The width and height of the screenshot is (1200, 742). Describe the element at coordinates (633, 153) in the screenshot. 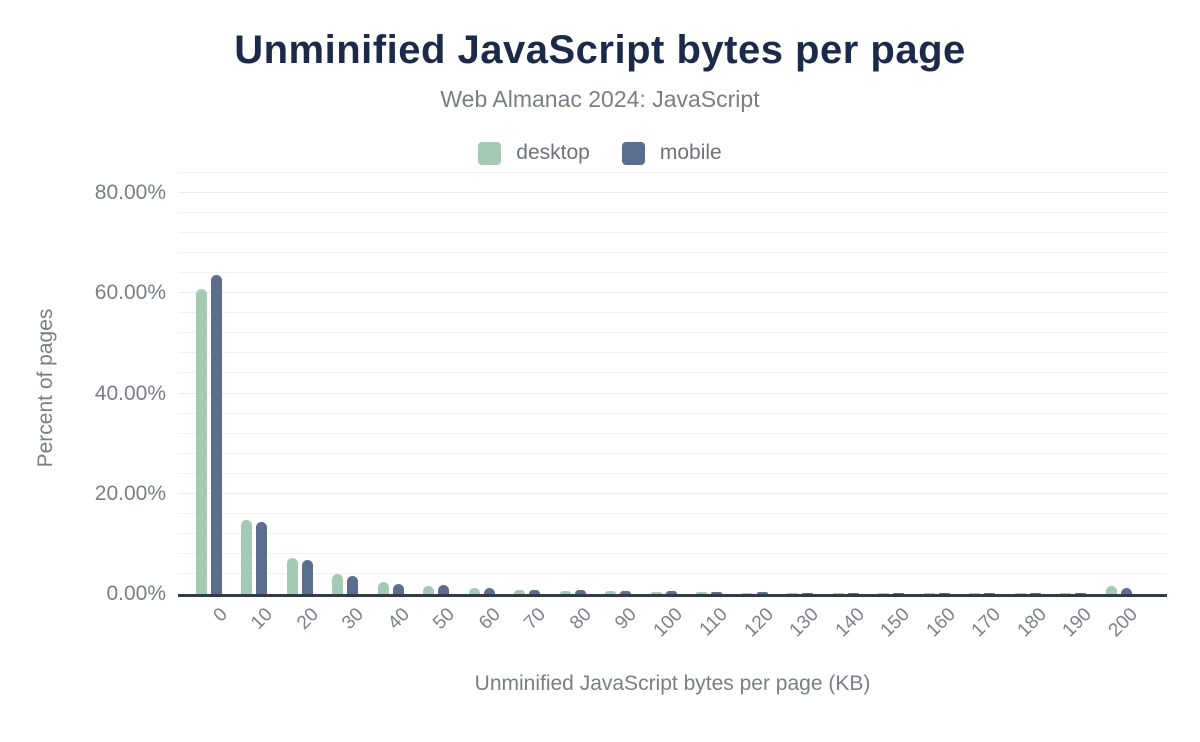

I see `mobile-swatch-icon` at that location.